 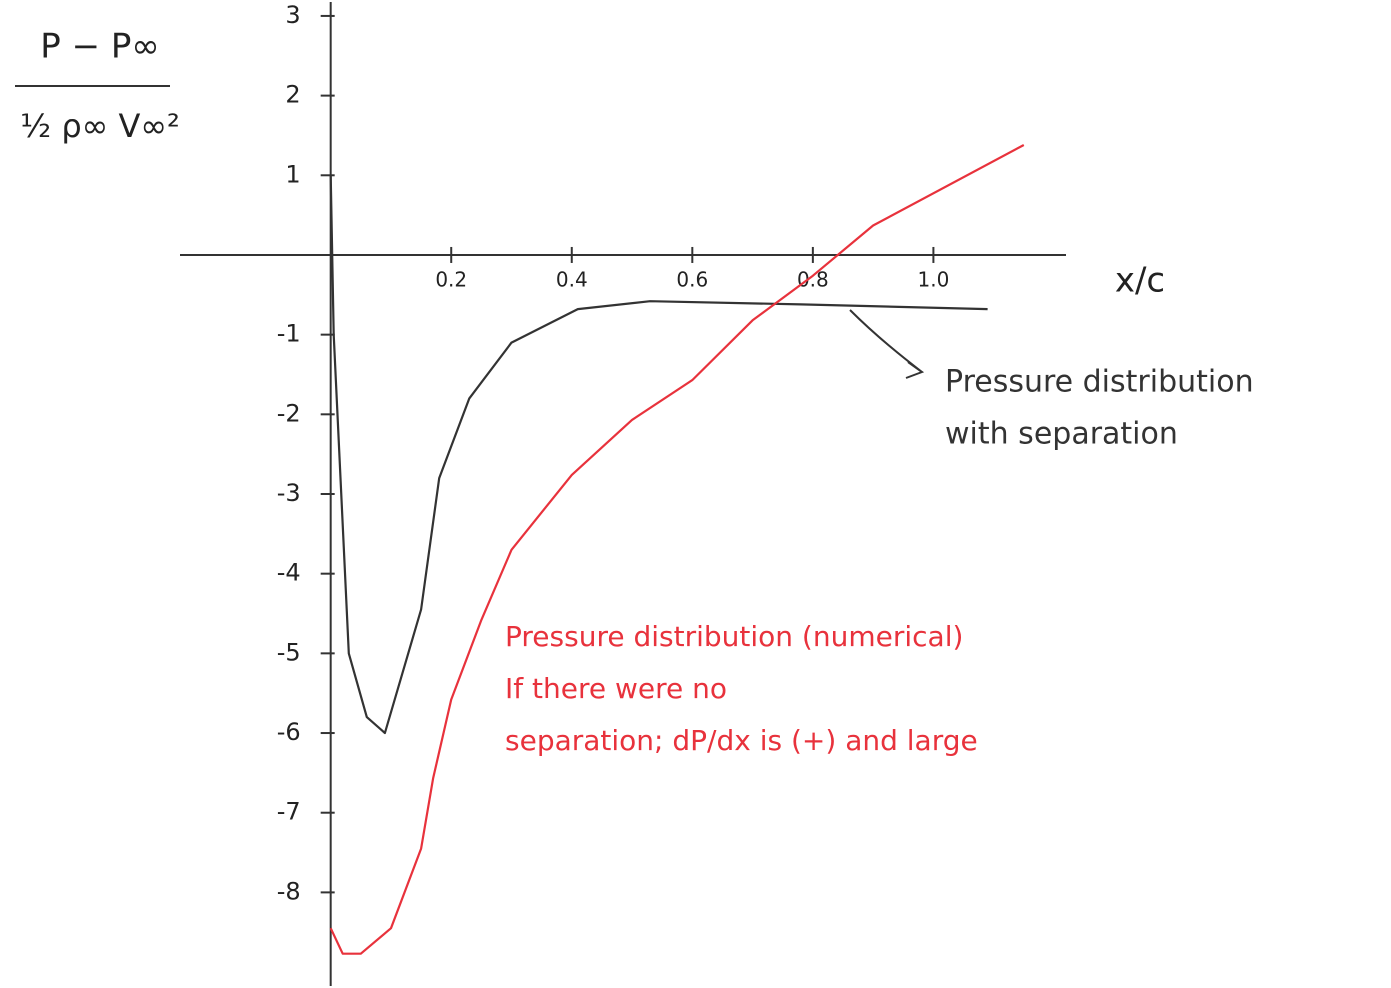 What do you see at coordinates (289, 812) in the screenshot?
I see `y-tick-label: -7` at bounding box center [289, 812].